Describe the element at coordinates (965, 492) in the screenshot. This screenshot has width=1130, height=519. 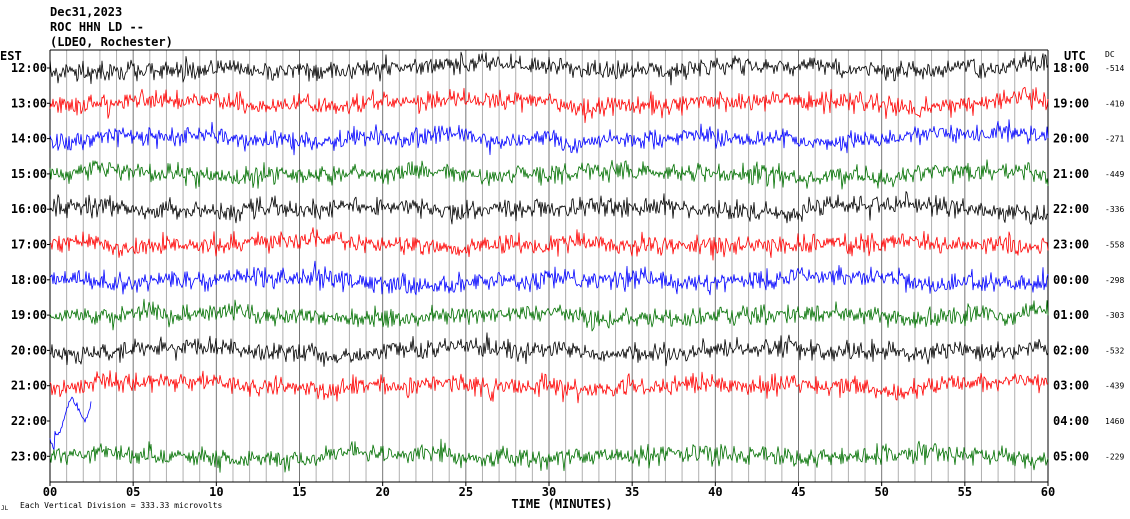
I see `x-tick-label: 55` at that location.